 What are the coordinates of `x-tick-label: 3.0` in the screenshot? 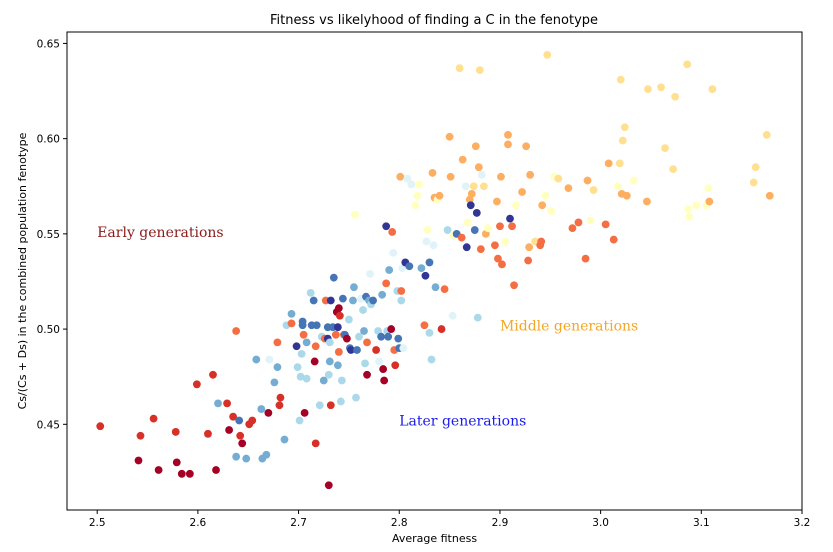 It's located at (600, 523).